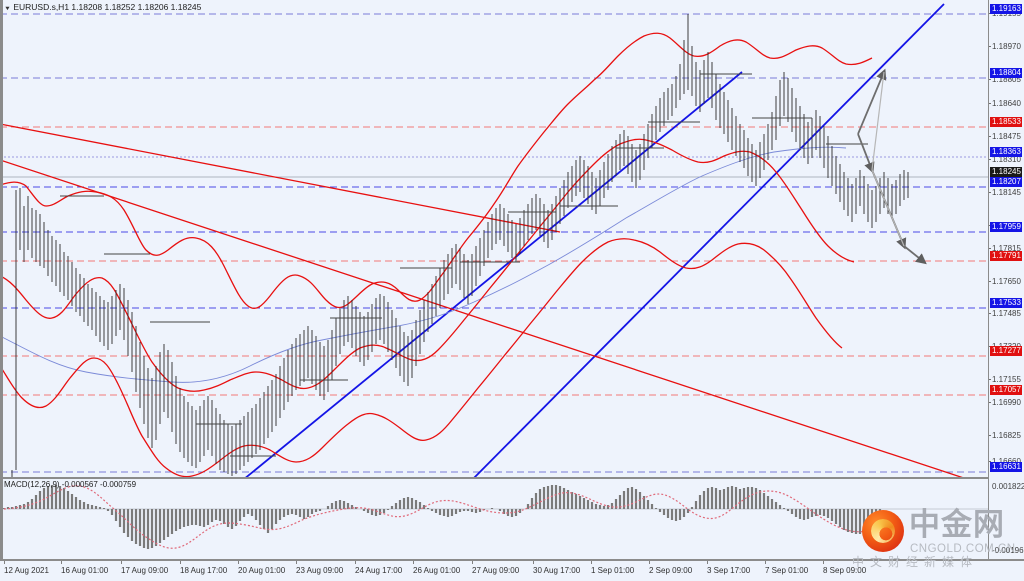 This screenshot has height=581, width=1024. What do you see at coordinates (1008, 550) in the screenshot?
I see `macd-bottom-tick: -0.00196` at bounding box center [1008, 550].